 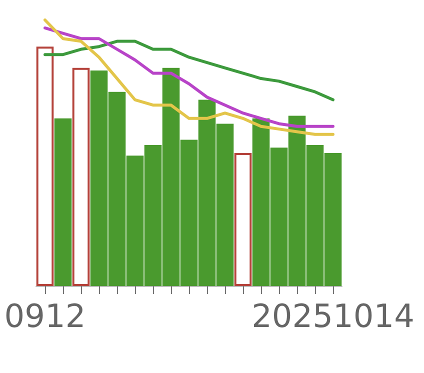 What do you see at coordinates (333, 316) in the screenshot?
I see `x-tick-label: 20251014` at bounding box center [333, 316].